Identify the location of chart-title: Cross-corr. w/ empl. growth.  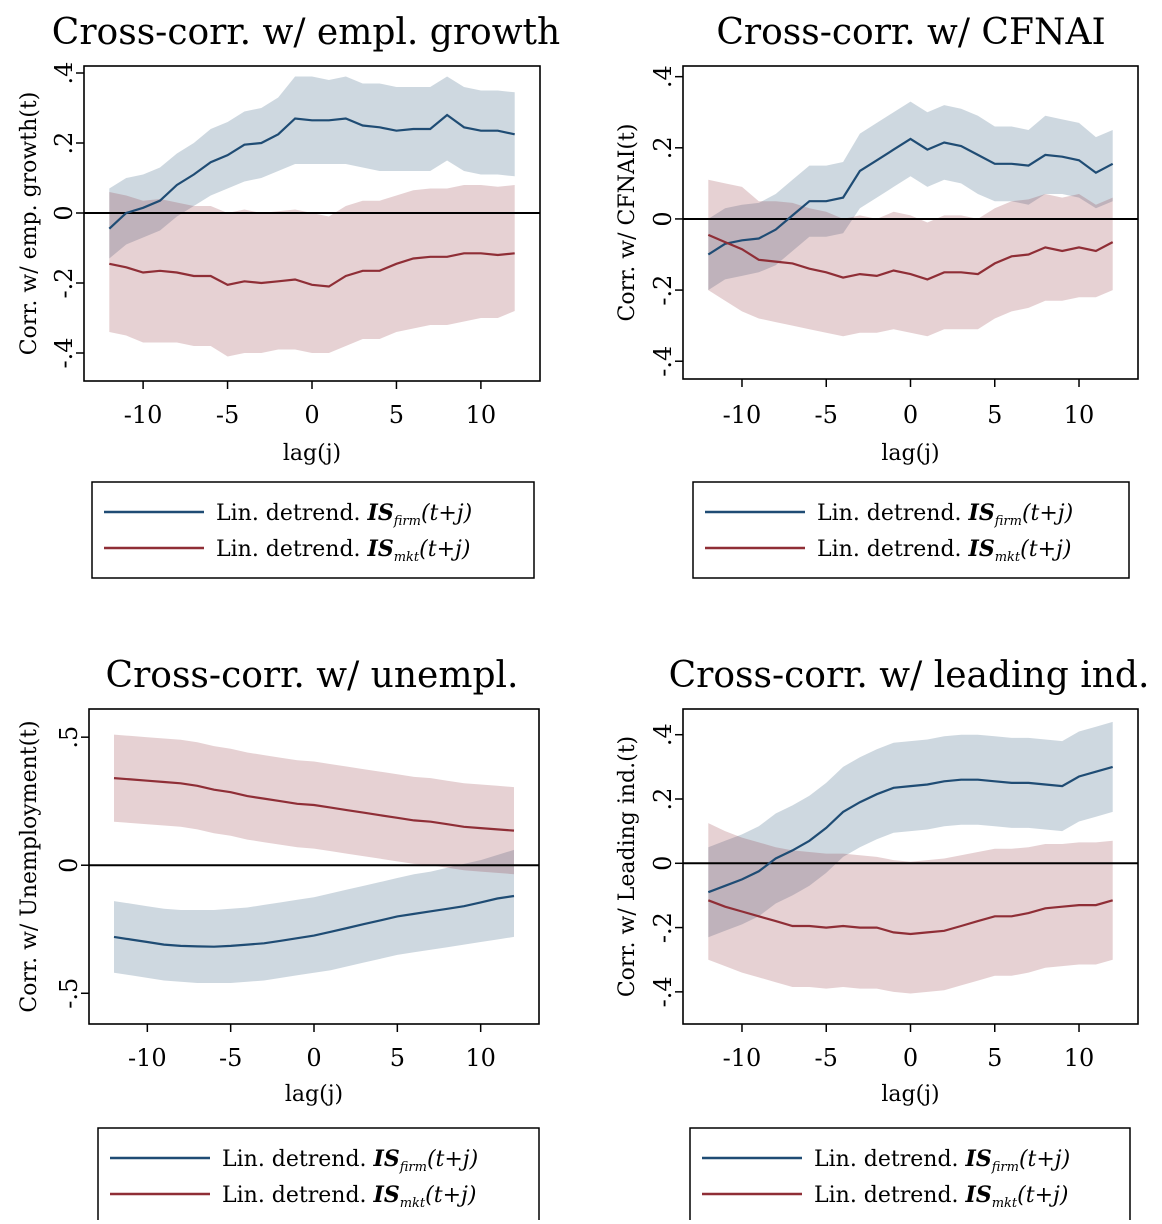
(306, 32).